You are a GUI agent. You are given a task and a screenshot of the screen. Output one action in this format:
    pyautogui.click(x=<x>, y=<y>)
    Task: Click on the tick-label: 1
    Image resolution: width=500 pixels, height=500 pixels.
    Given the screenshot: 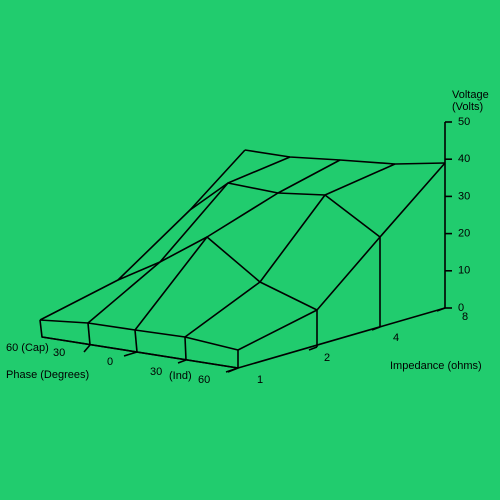 What is the action you would take?
    pyautogui.click(x=260, y=380)
    